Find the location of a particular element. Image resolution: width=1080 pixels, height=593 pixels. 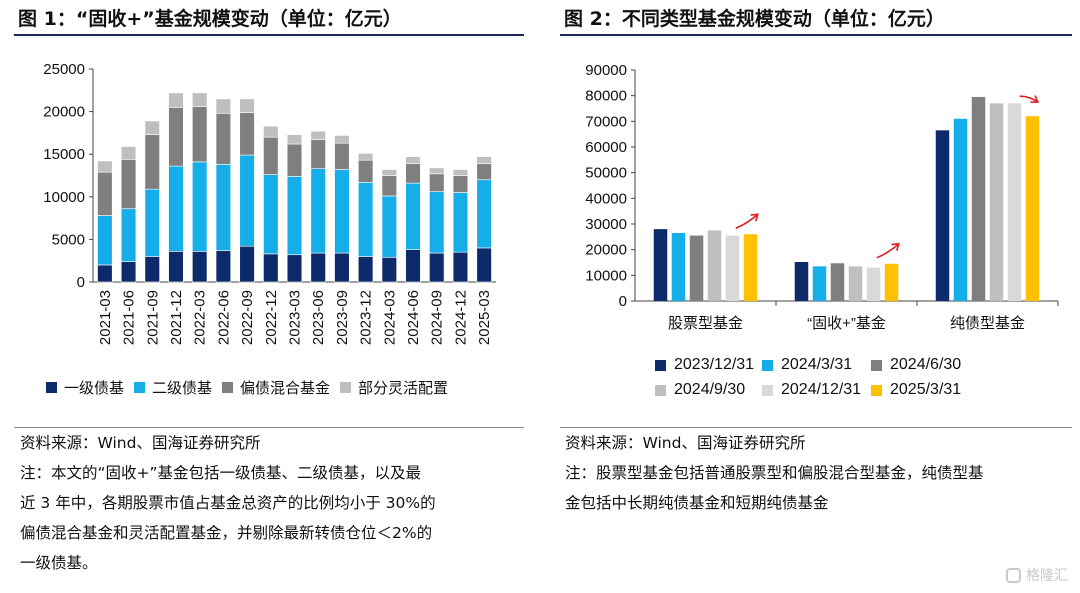

figure1-source: 资料来源：Wind、国海证券研究所 is located at coordinates (140, 443).